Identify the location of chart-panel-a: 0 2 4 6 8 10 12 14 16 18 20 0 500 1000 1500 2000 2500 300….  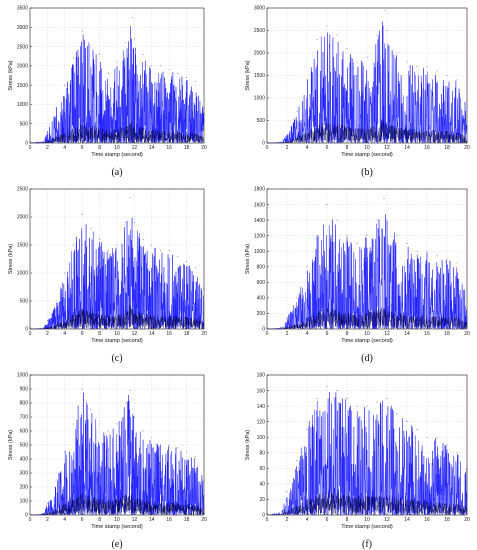
(107, 92).